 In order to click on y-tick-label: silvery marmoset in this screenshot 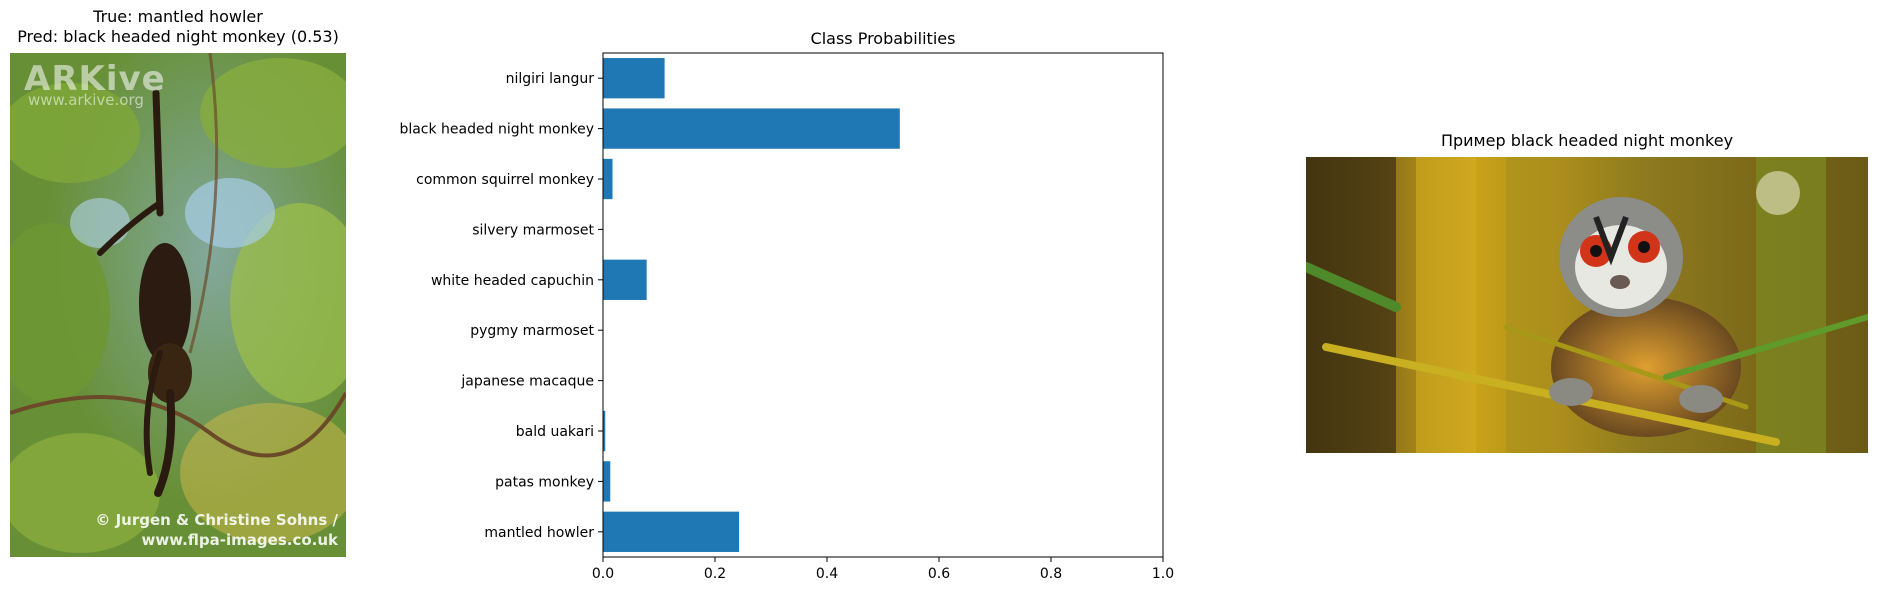, I will do `click(533, 230)`.